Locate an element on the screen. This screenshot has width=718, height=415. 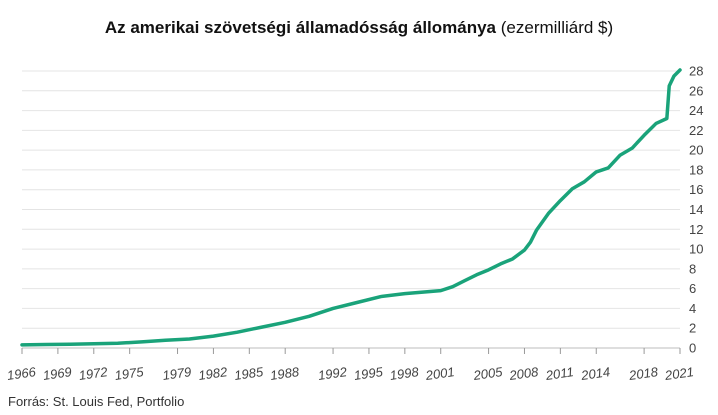
x-tick-label: 1979 is located at coordinates (177, 373).